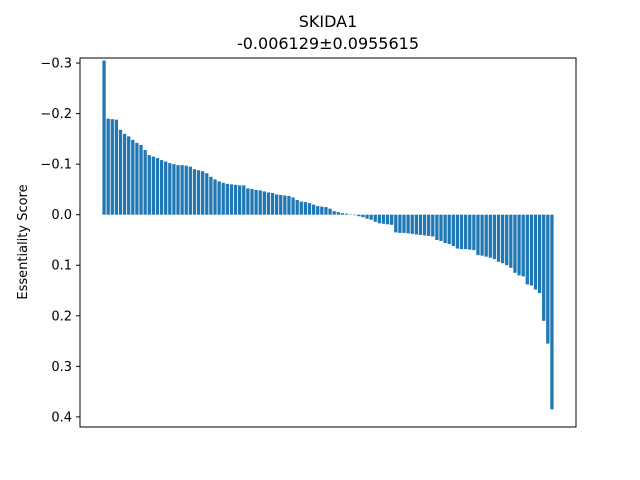 This screenshot has width=640, height=480. I want to click on chart-title: SKIDA1, so click(328, 21).